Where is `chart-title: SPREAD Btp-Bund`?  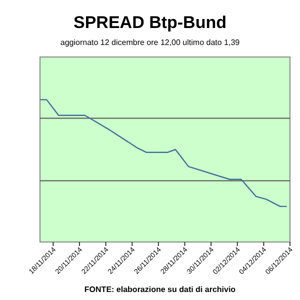 chart-title: SPREAD Btp-Bund is located at coordinates (150, 22).